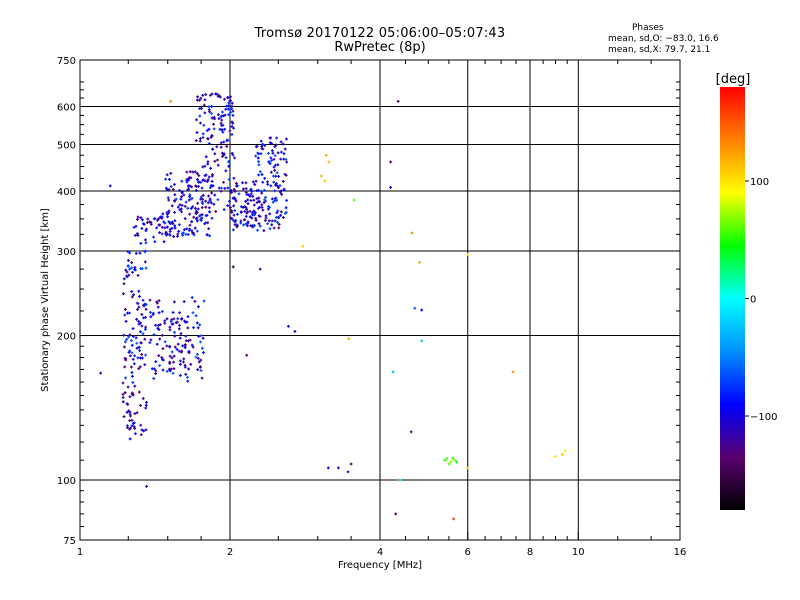 This screenshot has width=800, height=600. I want to click on y-tick-label: 500, so click(66, 146).